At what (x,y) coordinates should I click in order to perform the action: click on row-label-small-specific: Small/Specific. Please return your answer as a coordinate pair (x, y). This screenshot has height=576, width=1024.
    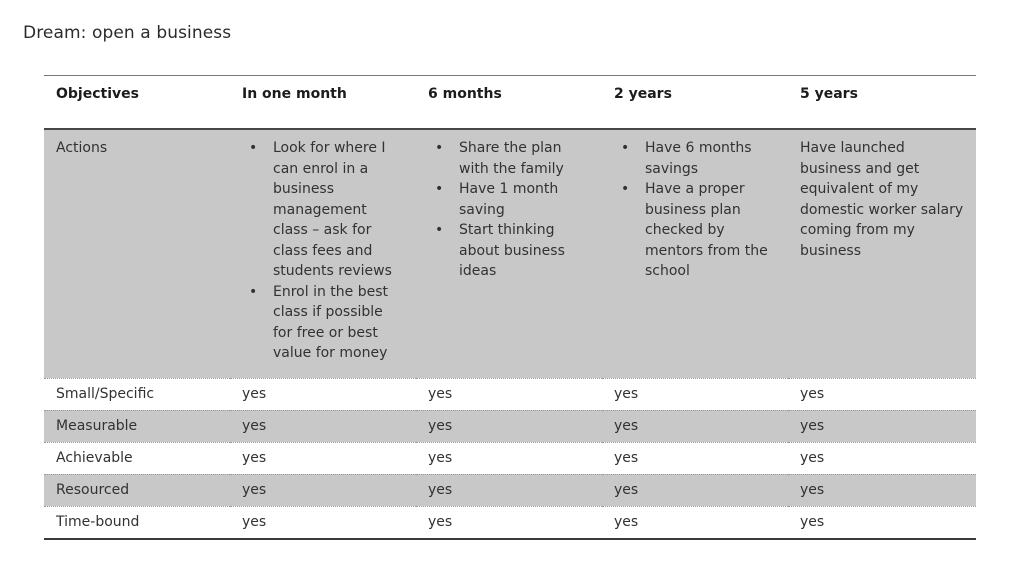
    Looking at the image, I should click on (105, 393).